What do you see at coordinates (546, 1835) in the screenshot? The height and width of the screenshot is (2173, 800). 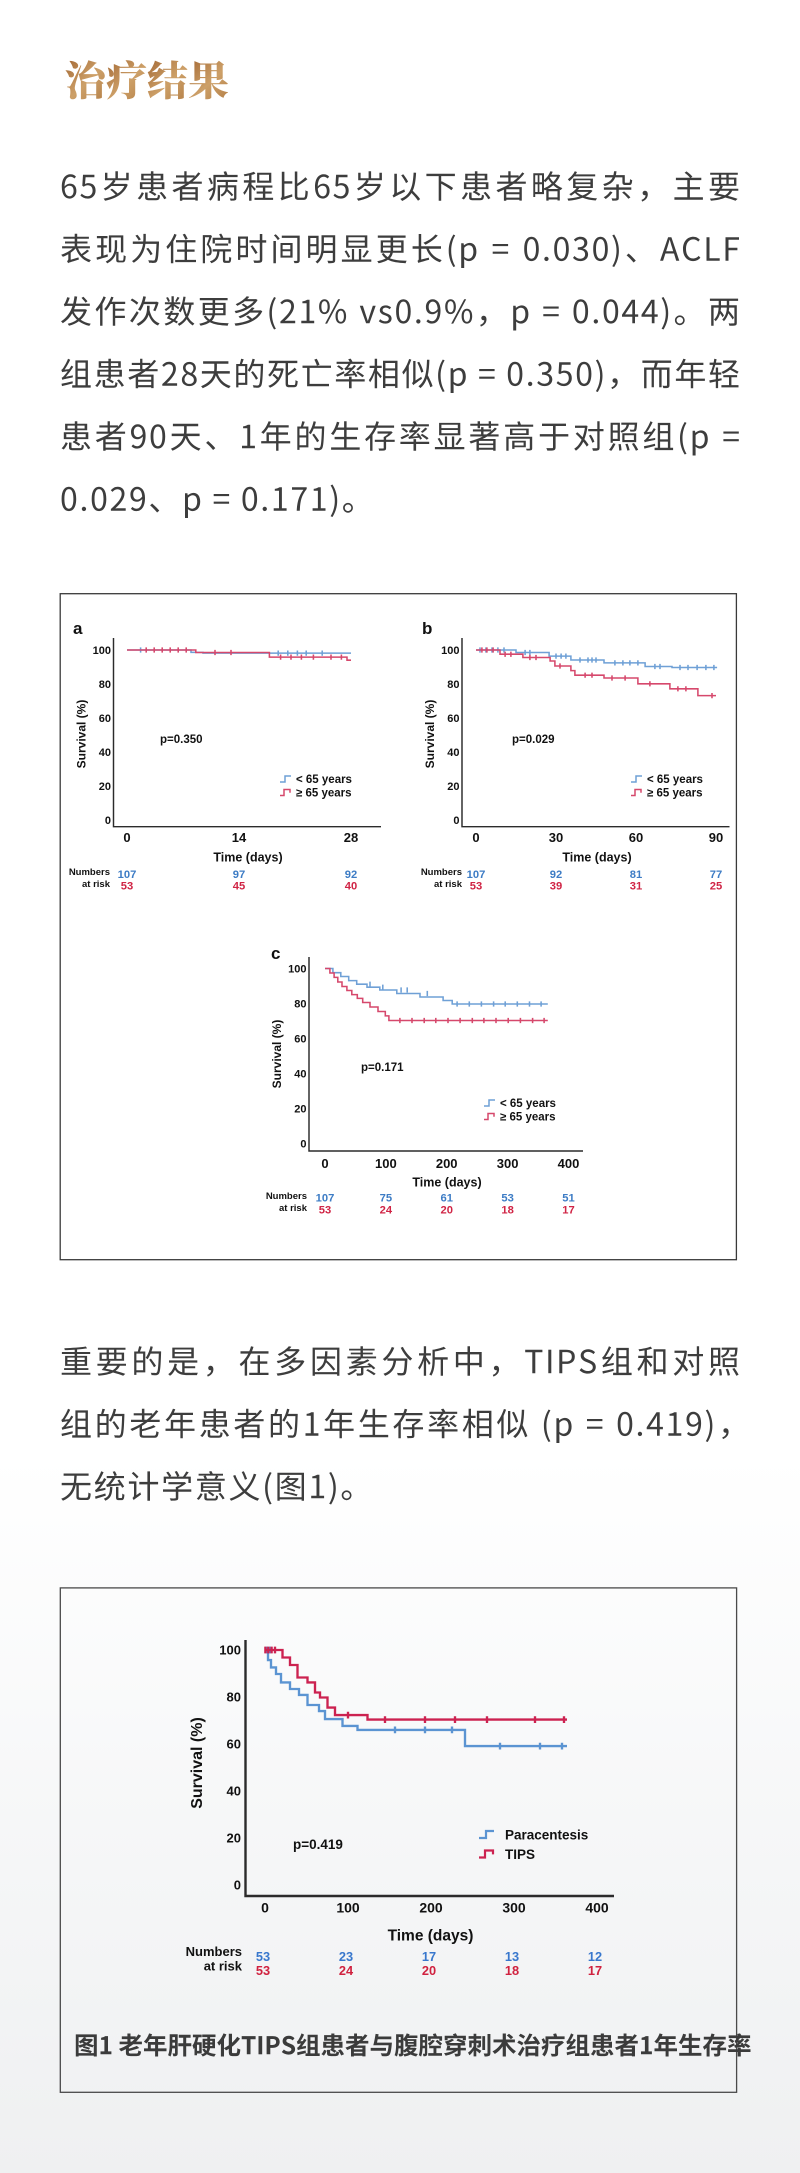 I see `svg-text: Paracentesis` at bounding box center [546, 1835].